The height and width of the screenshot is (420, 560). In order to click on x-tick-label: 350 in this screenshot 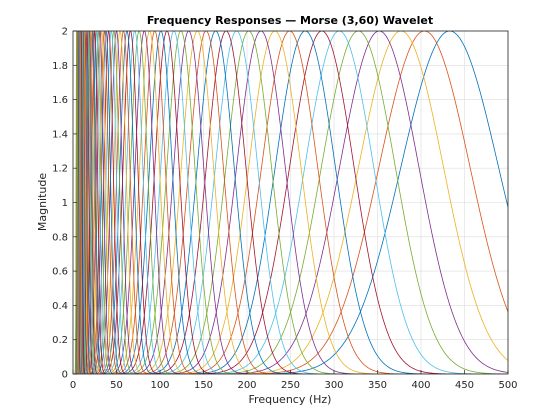, I will do `click(377, 385)`.